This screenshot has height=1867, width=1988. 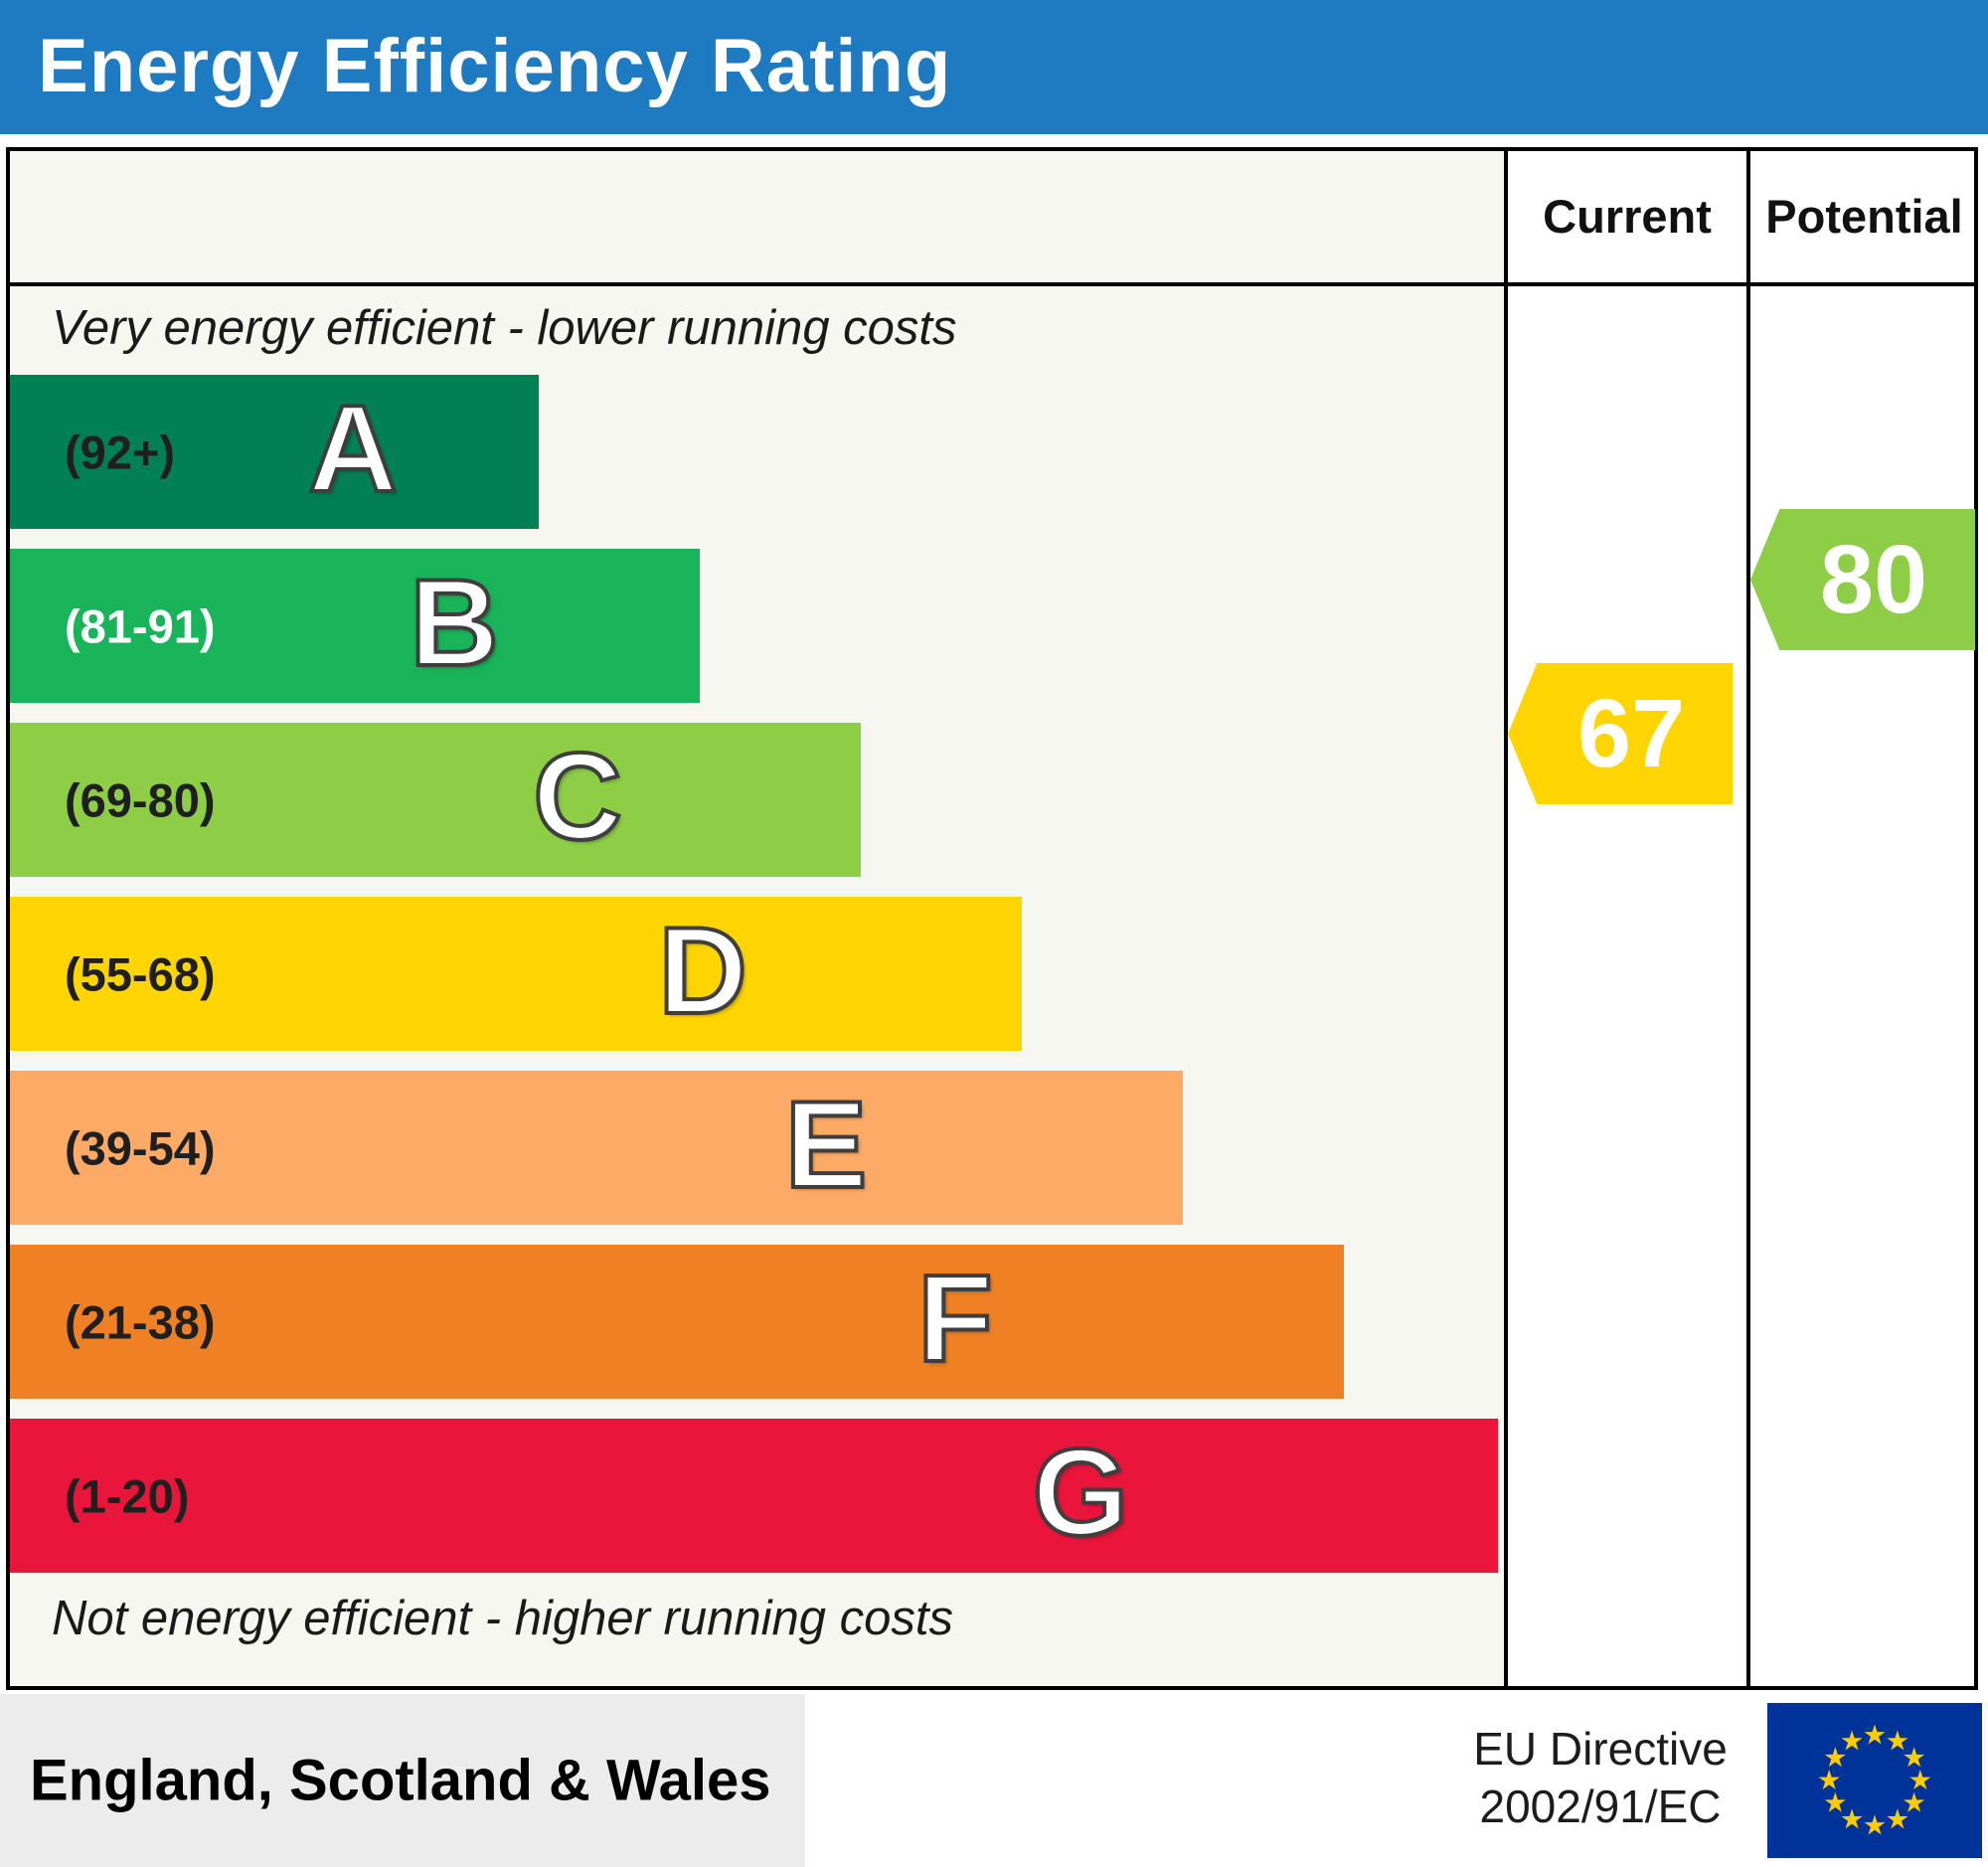 What do you see at coordinates (274, 452) in the screenshot?
I see `band-row-a: (92+) A` at bounding box center [274, 452].